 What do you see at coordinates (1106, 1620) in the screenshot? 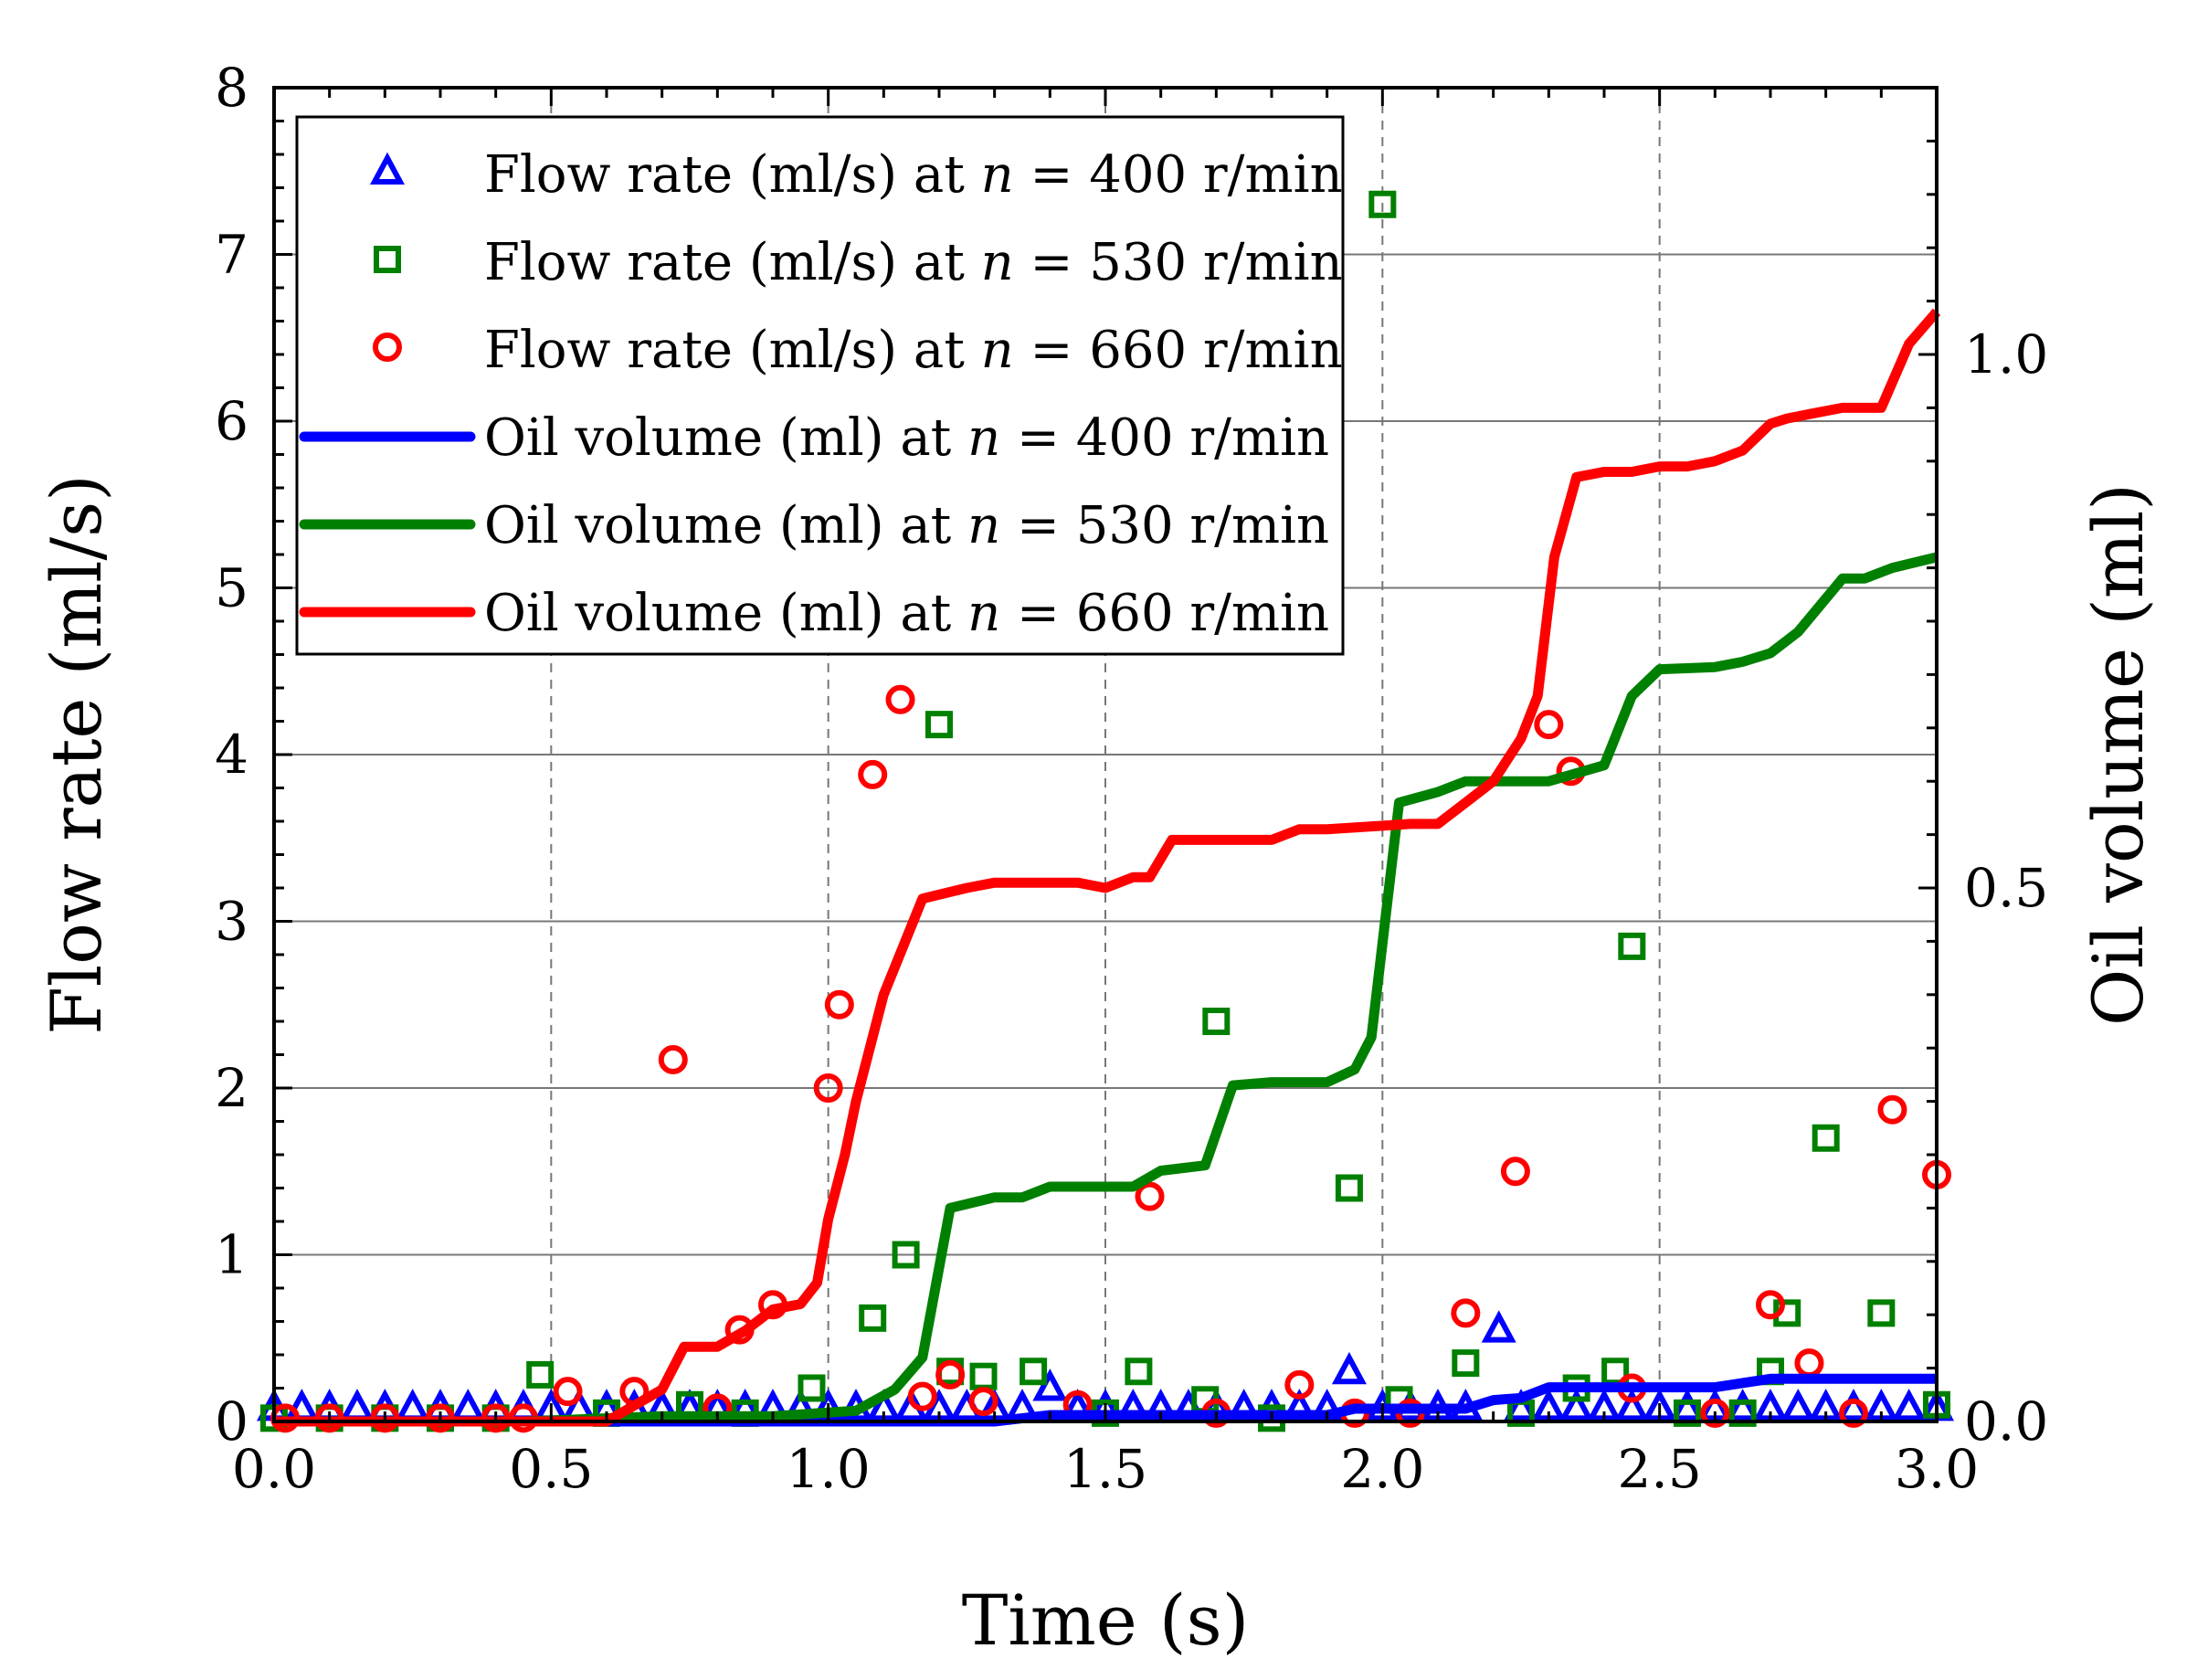
I see `x-axis-title: Time (s)` at bounding box center [1106, 1620].